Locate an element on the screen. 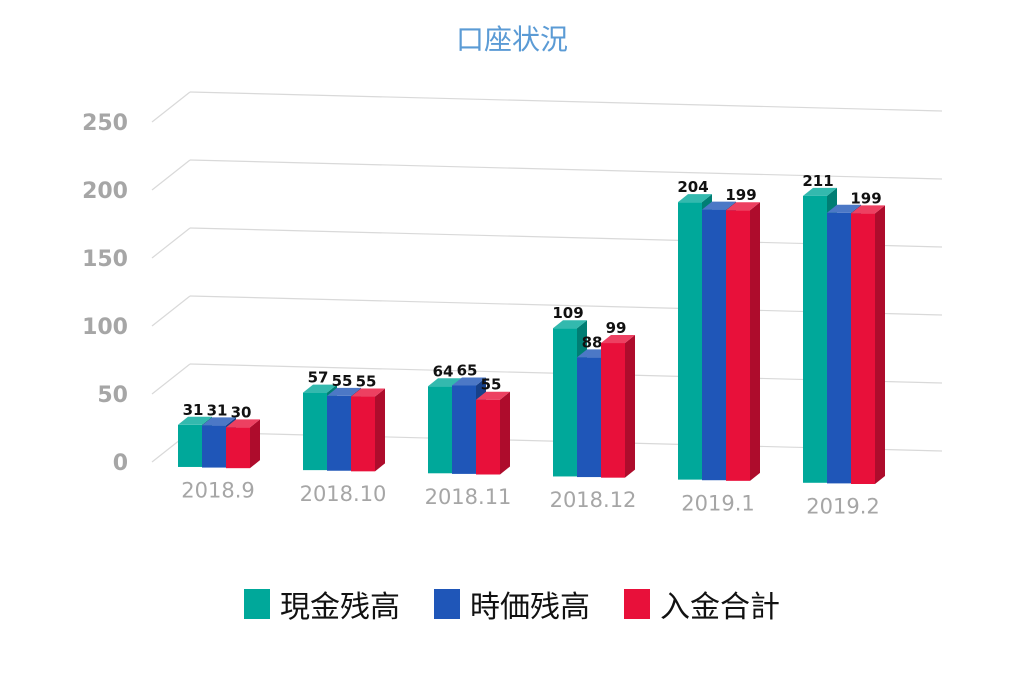 The image size is (1024, 683). data-label: 88 is located at coordinates (592, 342).